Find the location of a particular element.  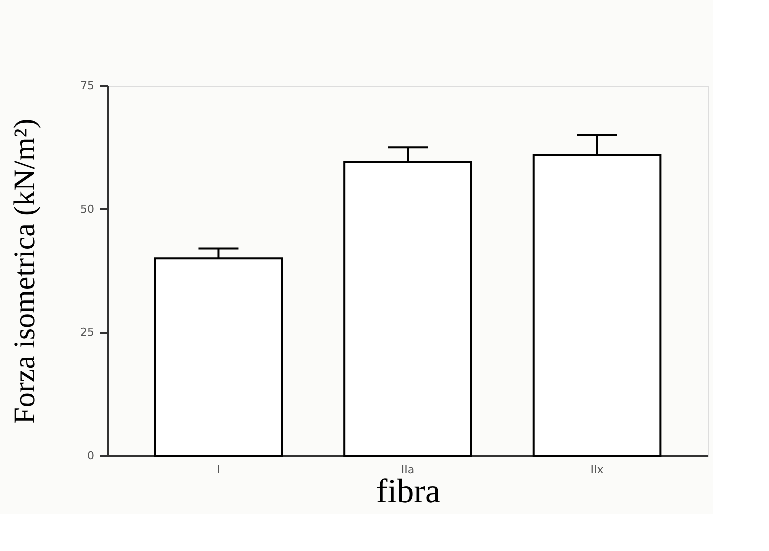

y-axis-title: Forza isometrica (kN/m²) is located at coordinates (25, 271).